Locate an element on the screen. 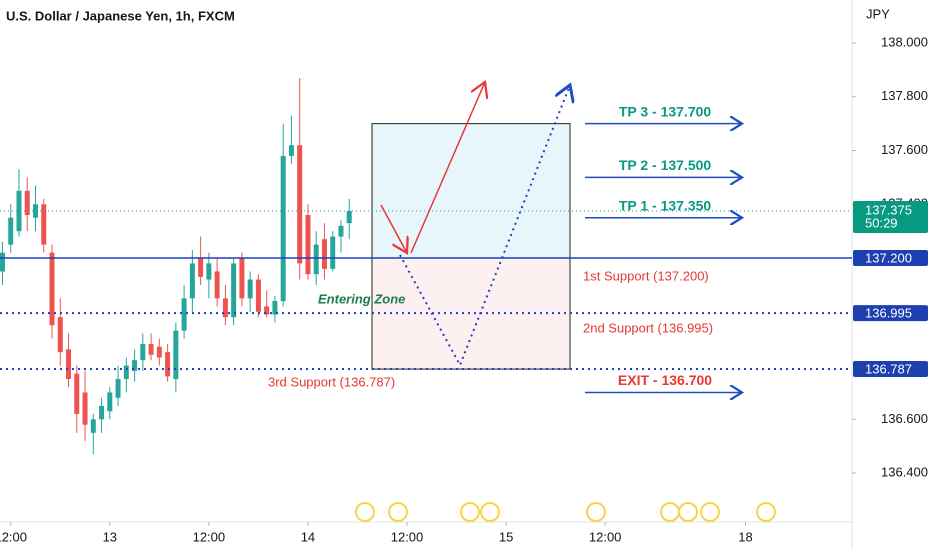 The image size is (932, 550). target-label: TP 3 - 137.700 is located at coordinates (665, 111).